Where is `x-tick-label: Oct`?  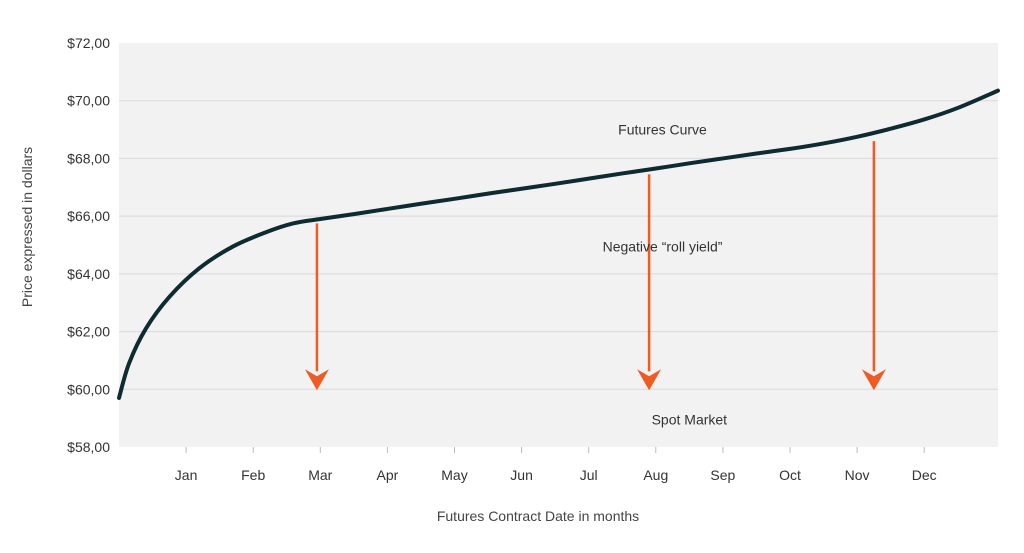
x-tick-label: Oct is located at coordinates (790, 475).